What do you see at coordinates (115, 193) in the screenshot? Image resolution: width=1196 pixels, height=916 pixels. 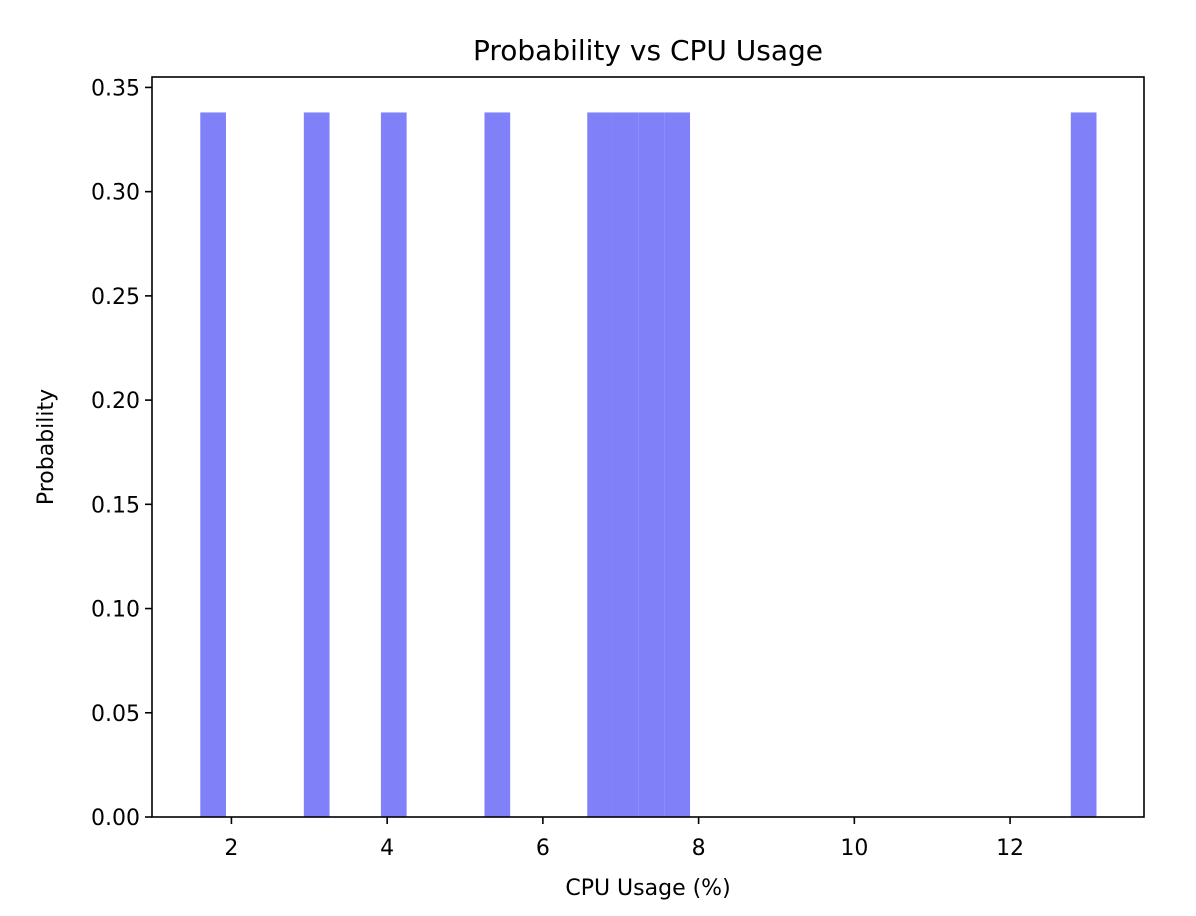 I see `y-tick-label: 0.30` at bounding box center [115, 193].